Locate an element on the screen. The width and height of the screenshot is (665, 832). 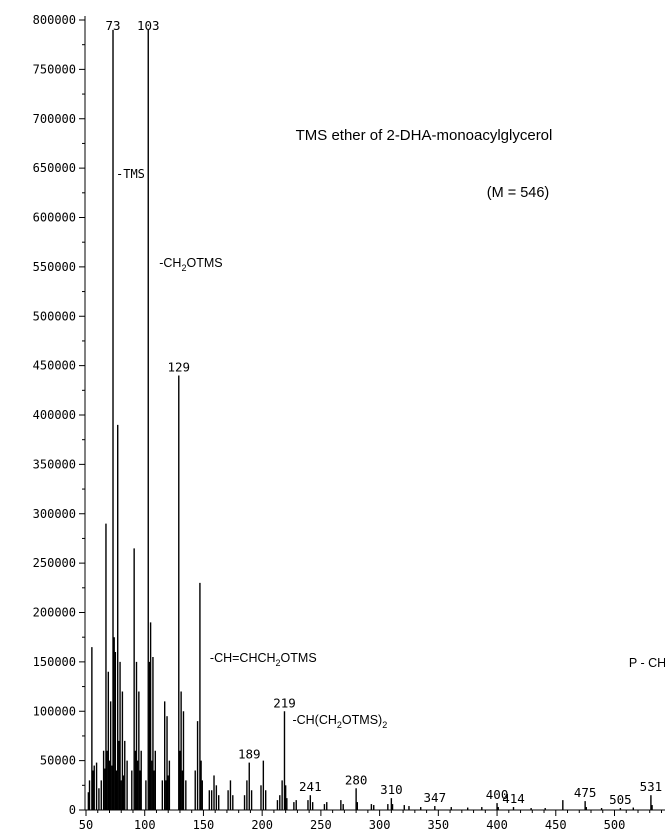
peak-label: 505 is located at coordinates (620, 799).